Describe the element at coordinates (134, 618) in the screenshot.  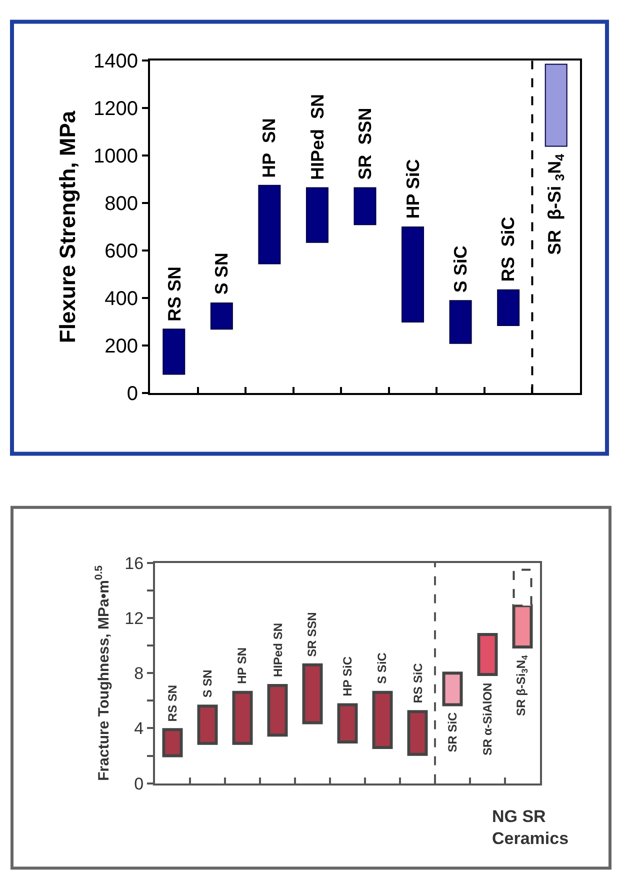
I see `y-tick-label: 12` at that location.